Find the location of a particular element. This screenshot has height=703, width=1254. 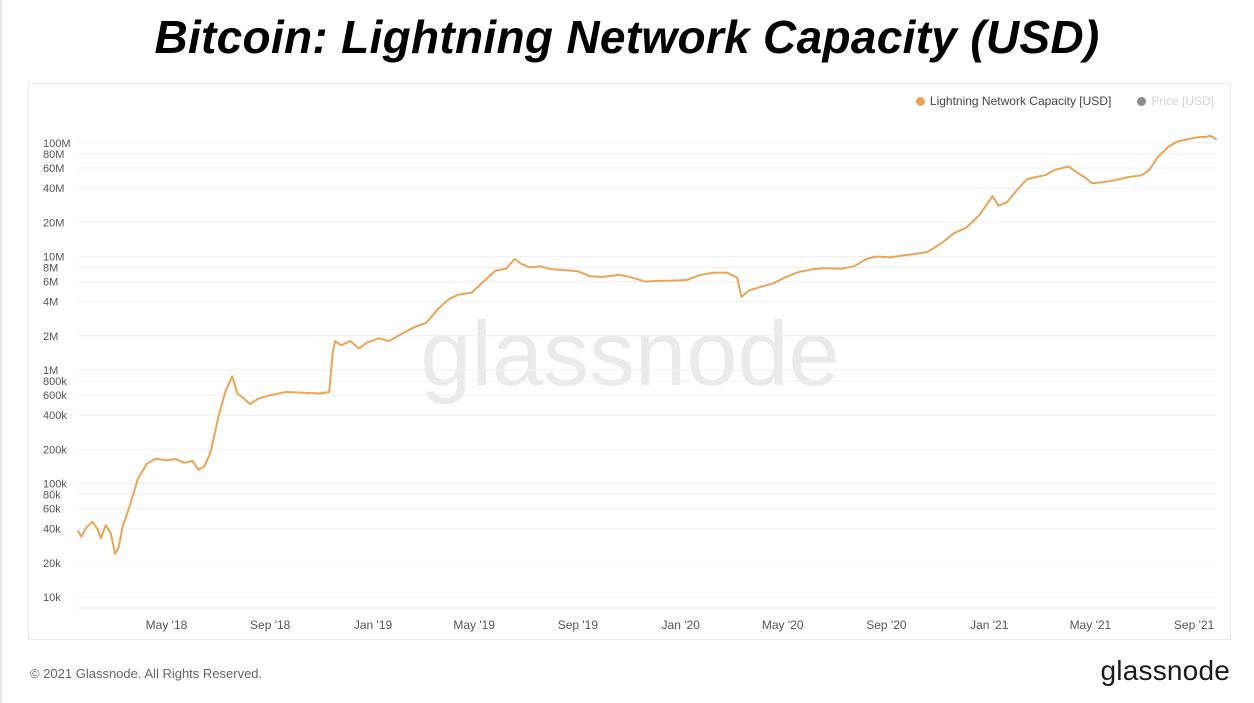

x-tick-label: May '19 is located at coordinates (474, 625).